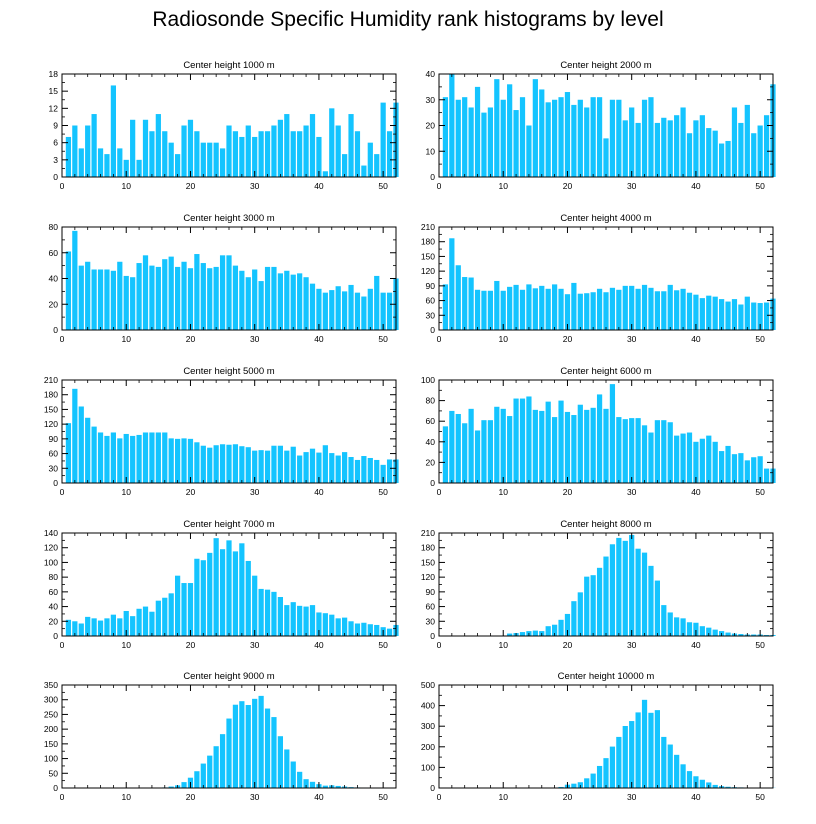  What do you see at coordinates (191, 339) in the screenshot?
I see `panel-3-x-tick-label: 20` at bounding box center [191, 339].